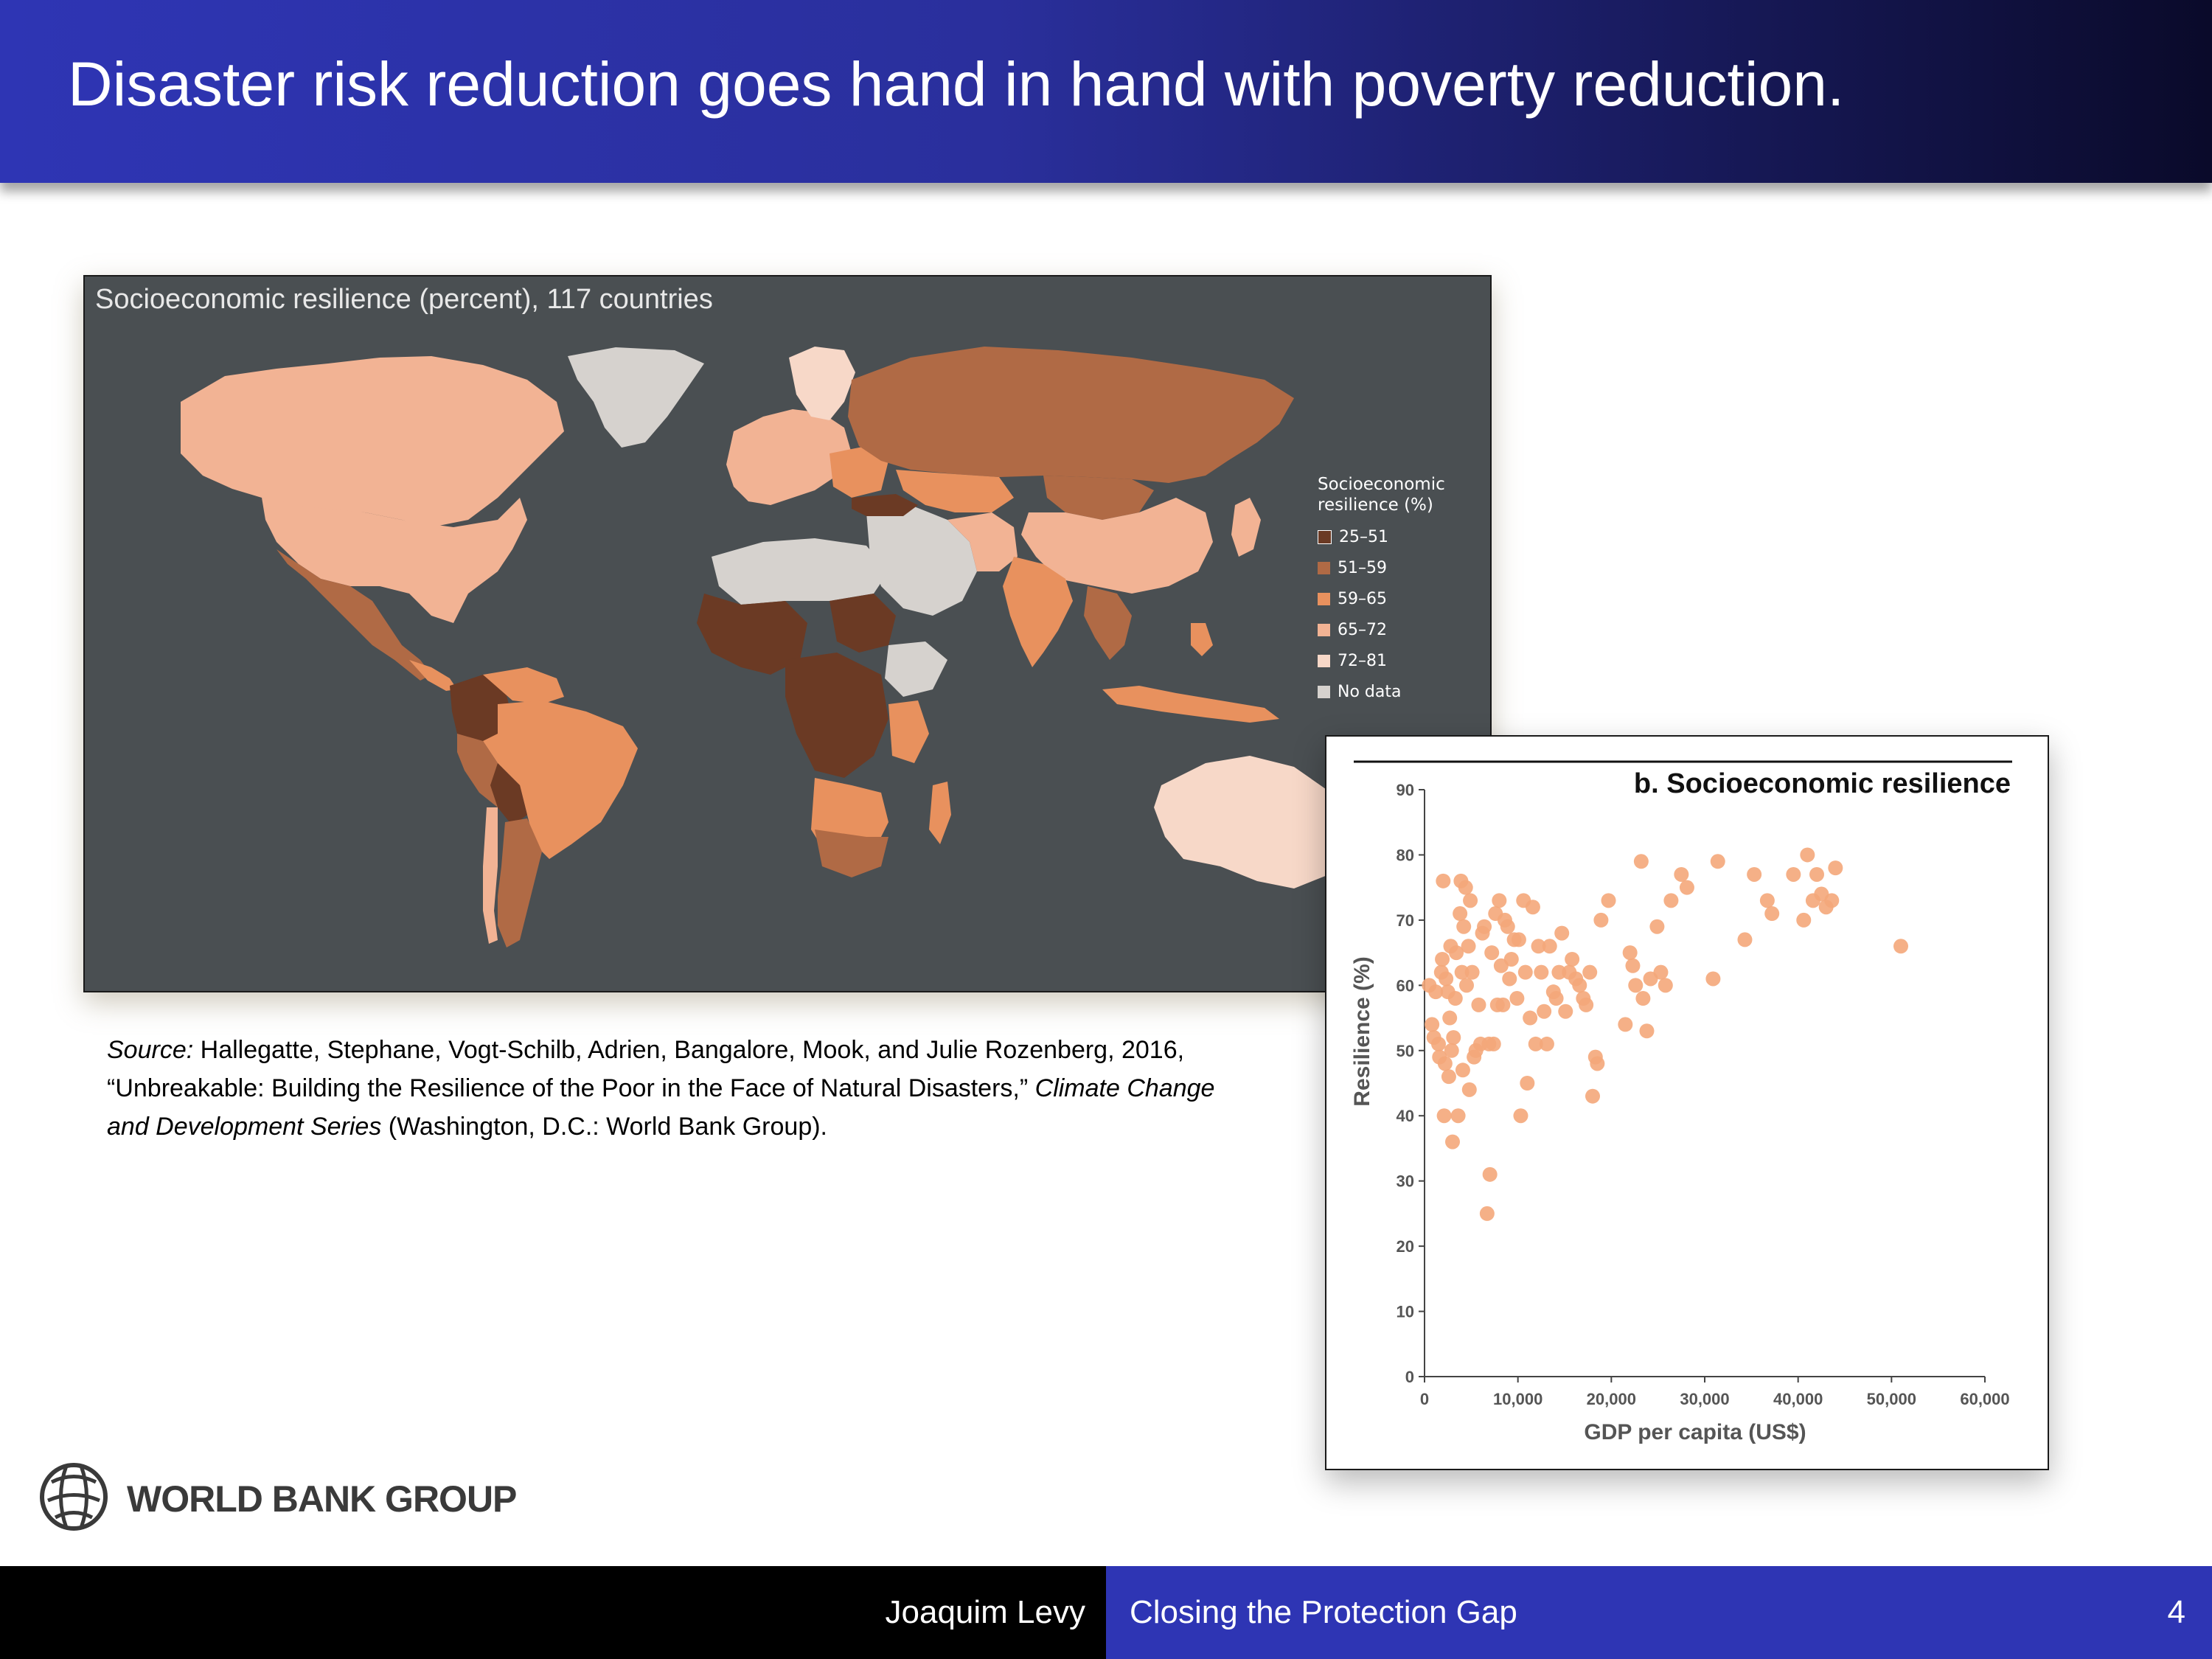  Describe the element at coordinates (800, 571) in the screenshot. I see `map-north-africa` at that location.